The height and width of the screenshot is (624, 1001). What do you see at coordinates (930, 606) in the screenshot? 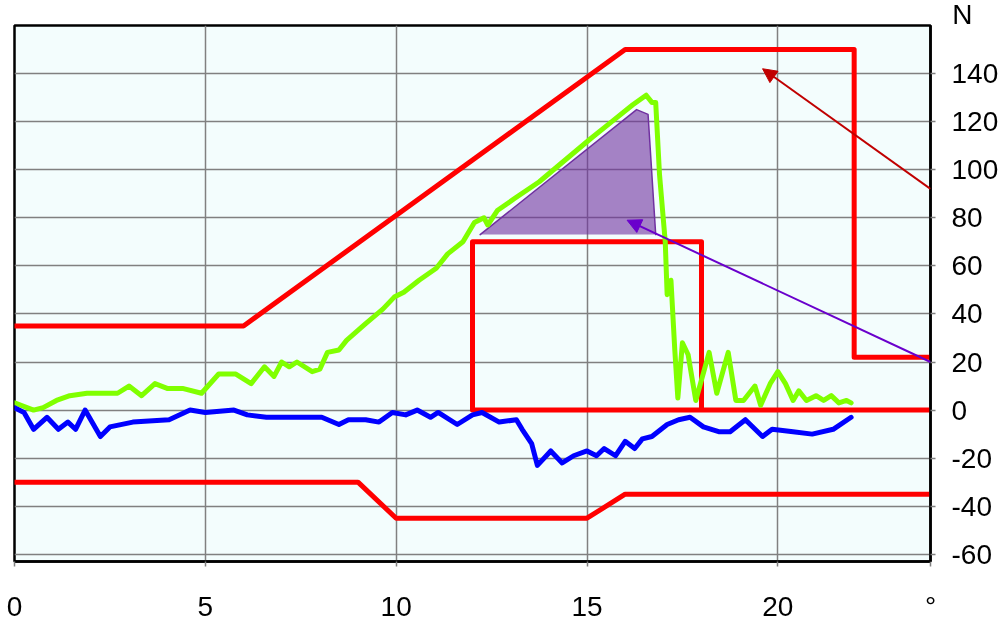
I see `x-axis-title: °` at bounding box center [930, 606].